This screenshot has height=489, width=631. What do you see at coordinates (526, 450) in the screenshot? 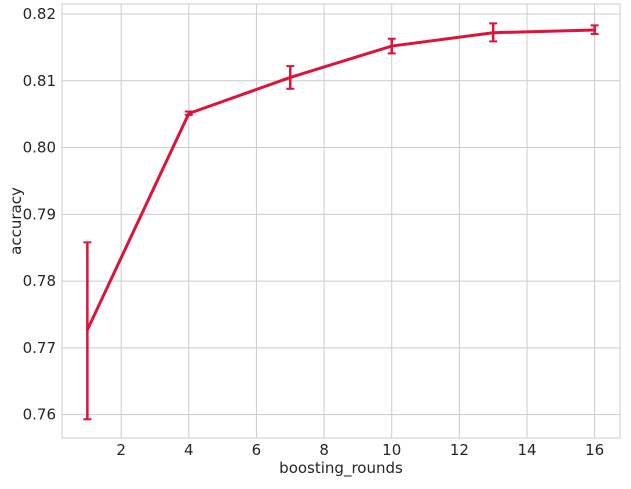
I see `x-tick-label: 14` at bounding box center [526, 450].